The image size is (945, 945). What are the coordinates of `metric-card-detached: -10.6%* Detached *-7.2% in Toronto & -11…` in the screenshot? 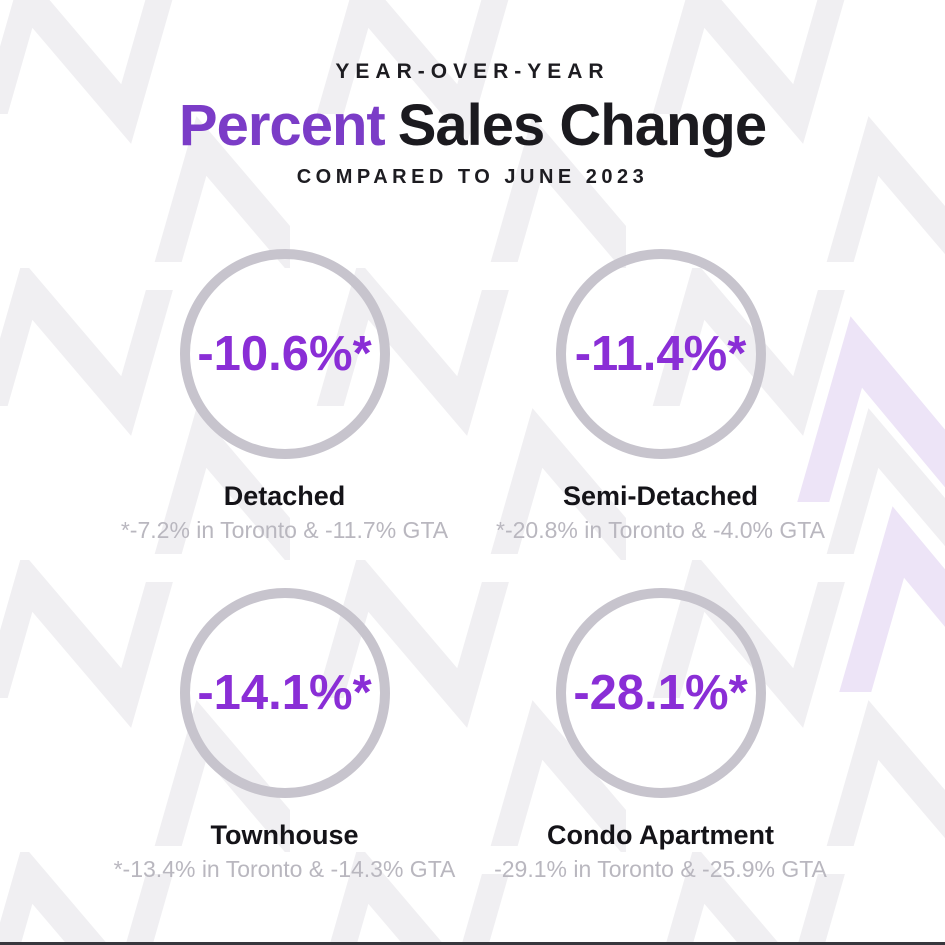 It's located at (285, 396).